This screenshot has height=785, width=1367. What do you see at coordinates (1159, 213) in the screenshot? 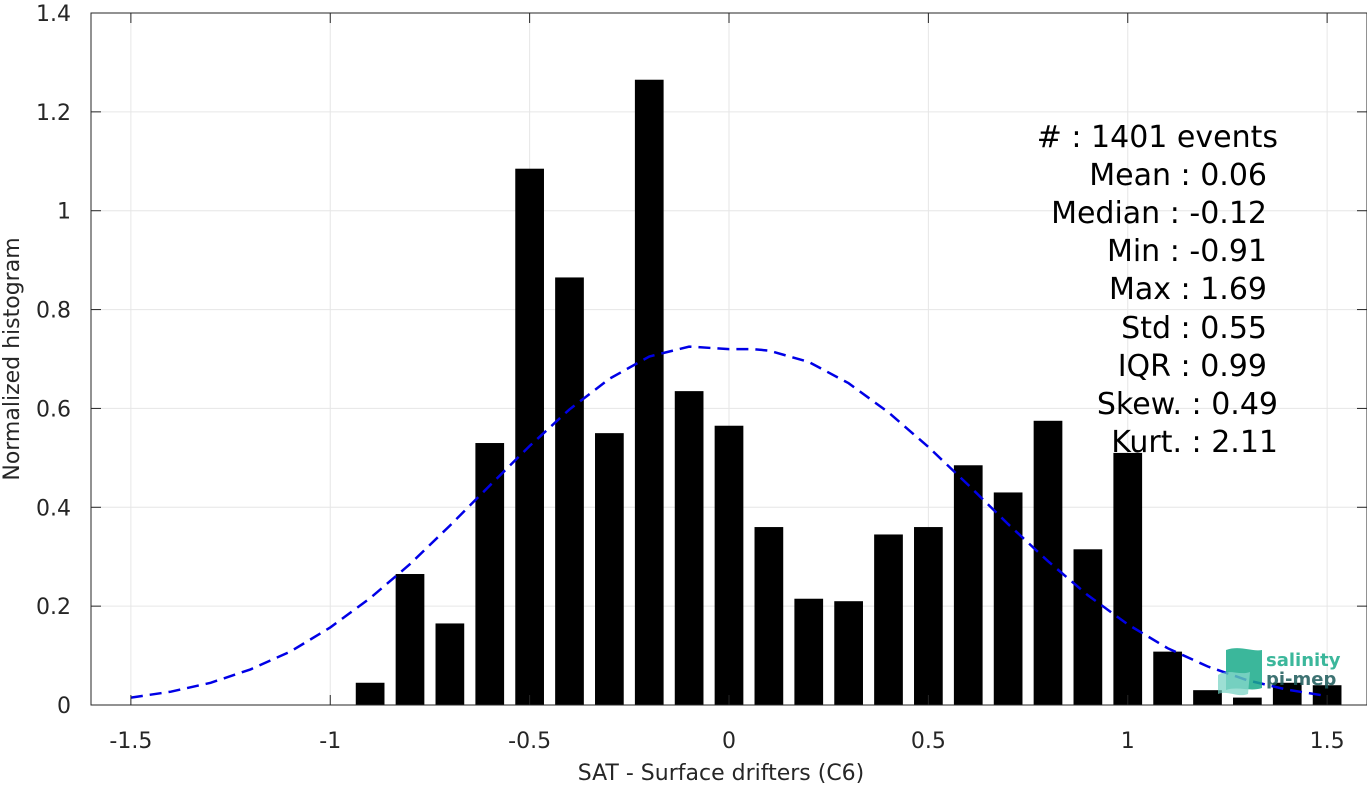
I see `stat-median: Median : -0.12` at bounding box center [1159, 213].